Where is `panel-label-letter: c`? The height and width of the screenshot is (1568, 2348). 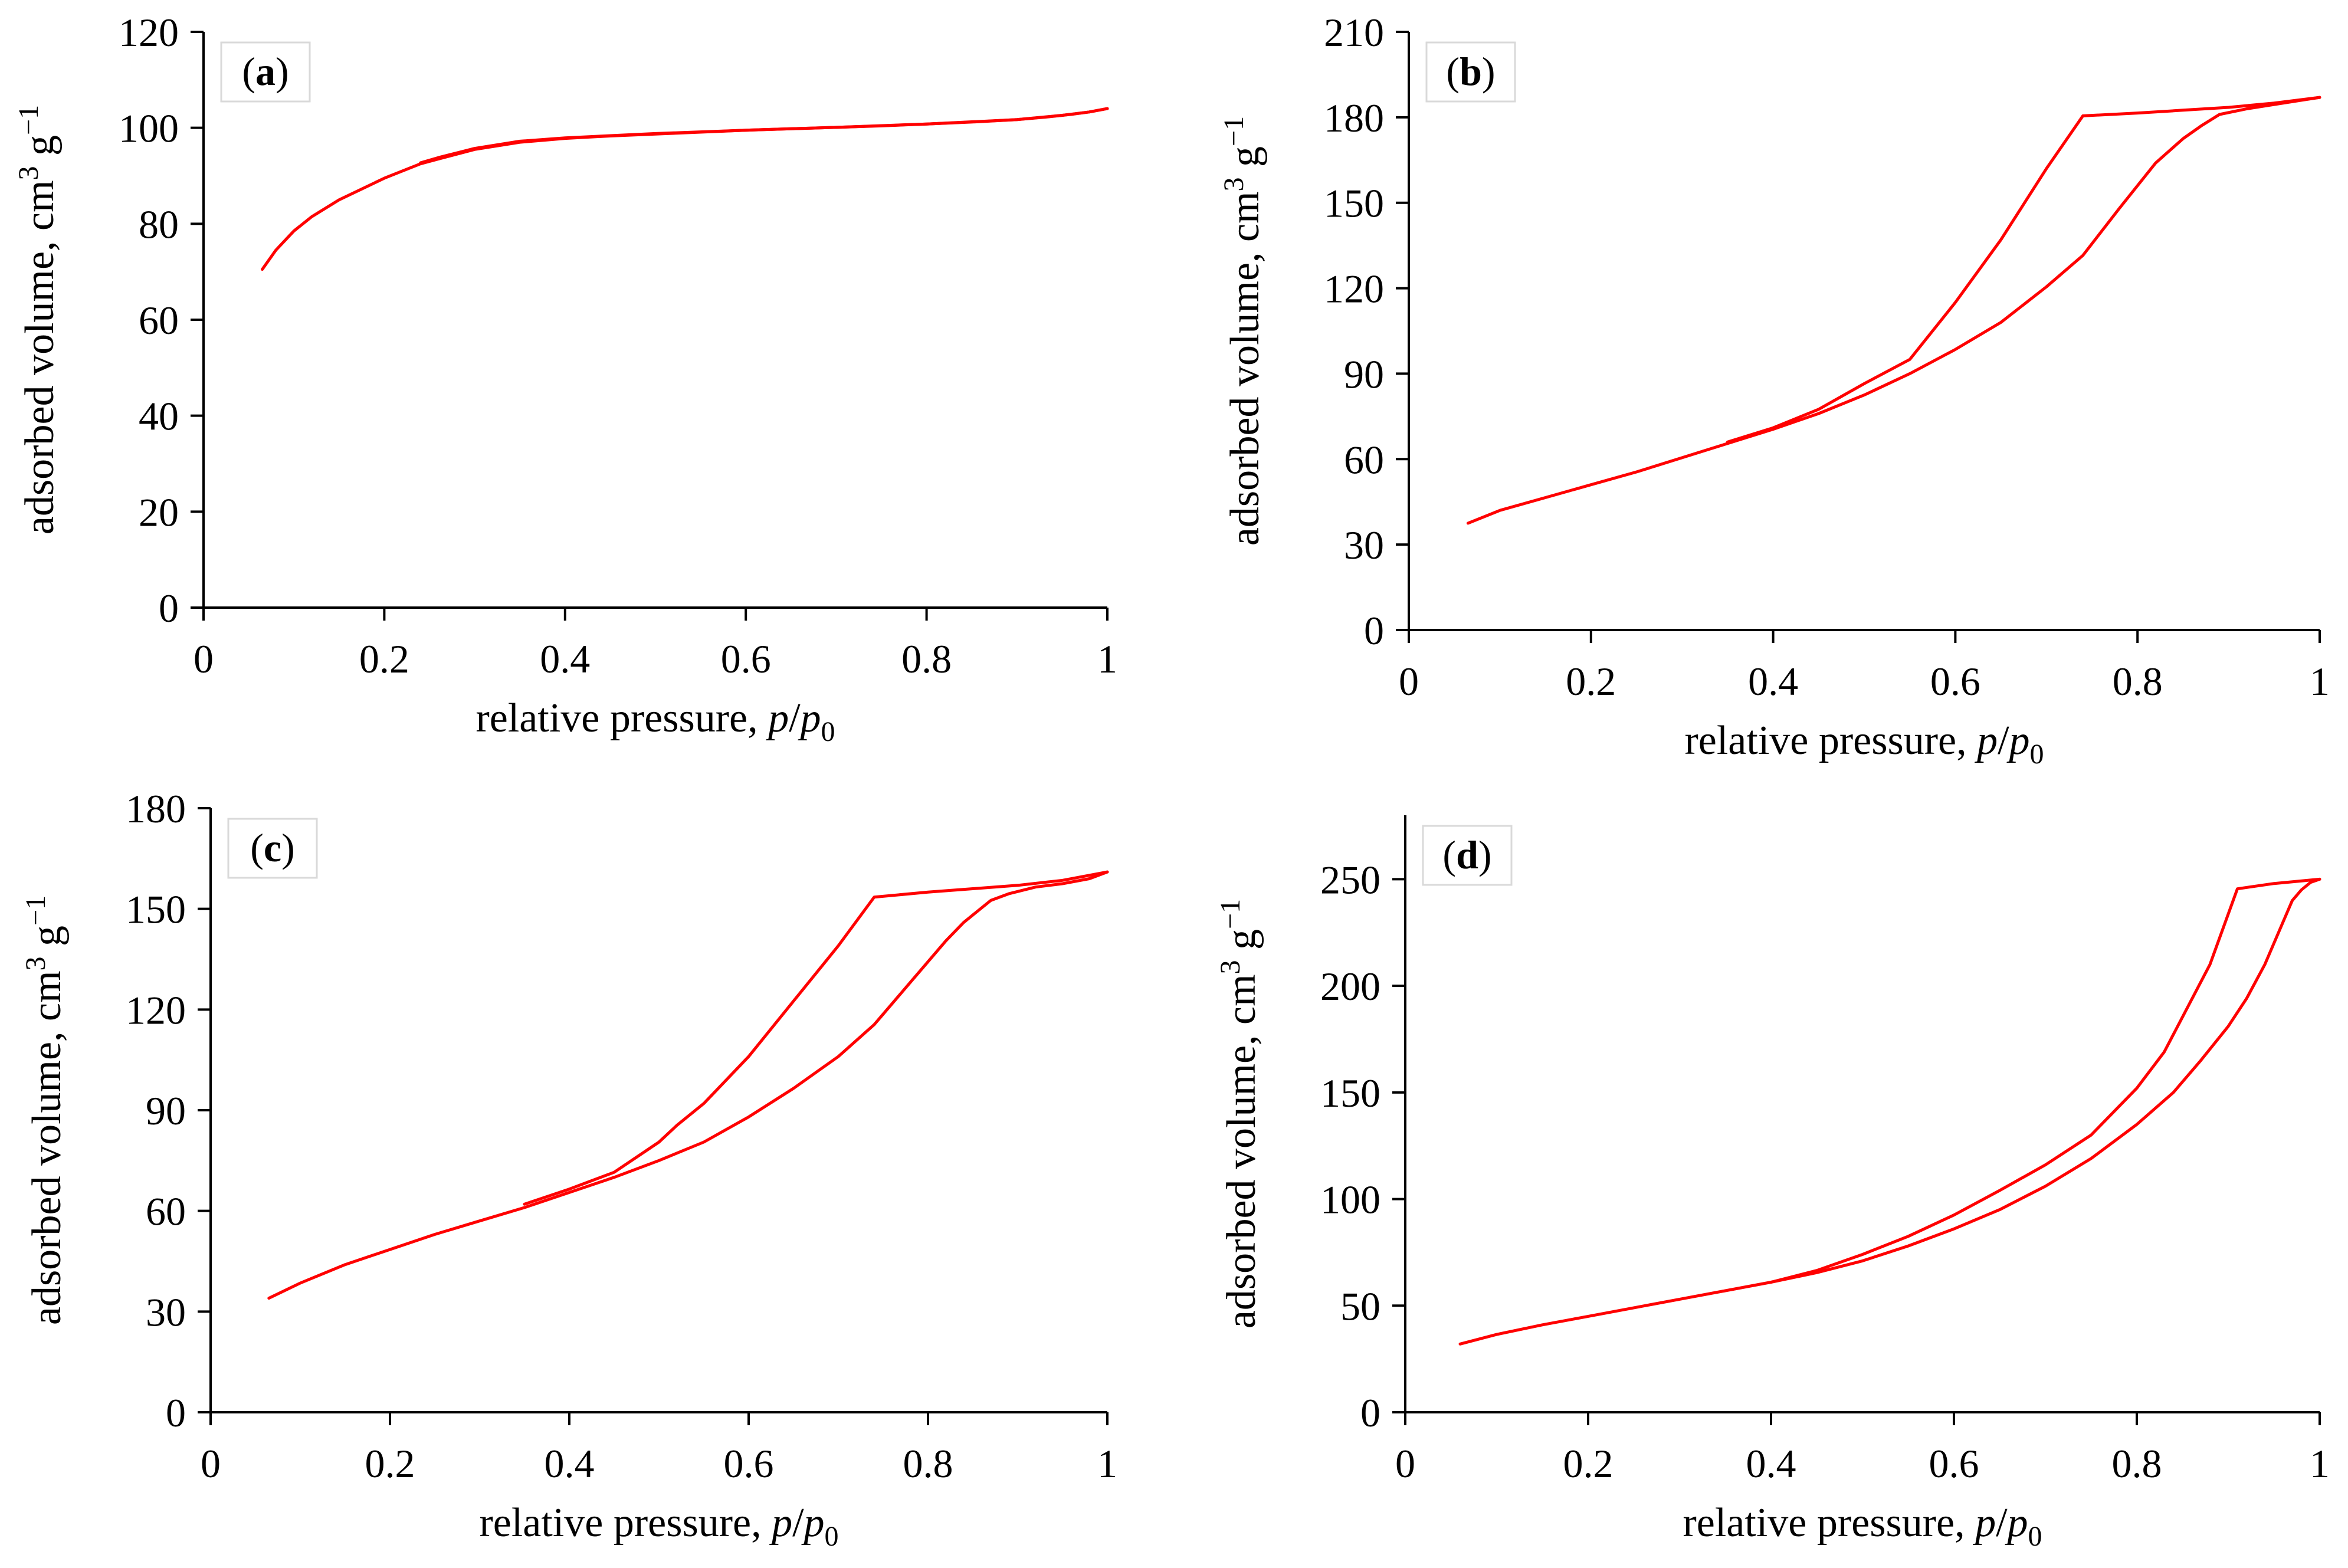 panel-label-letter: c is located at coordinates (273, 847).